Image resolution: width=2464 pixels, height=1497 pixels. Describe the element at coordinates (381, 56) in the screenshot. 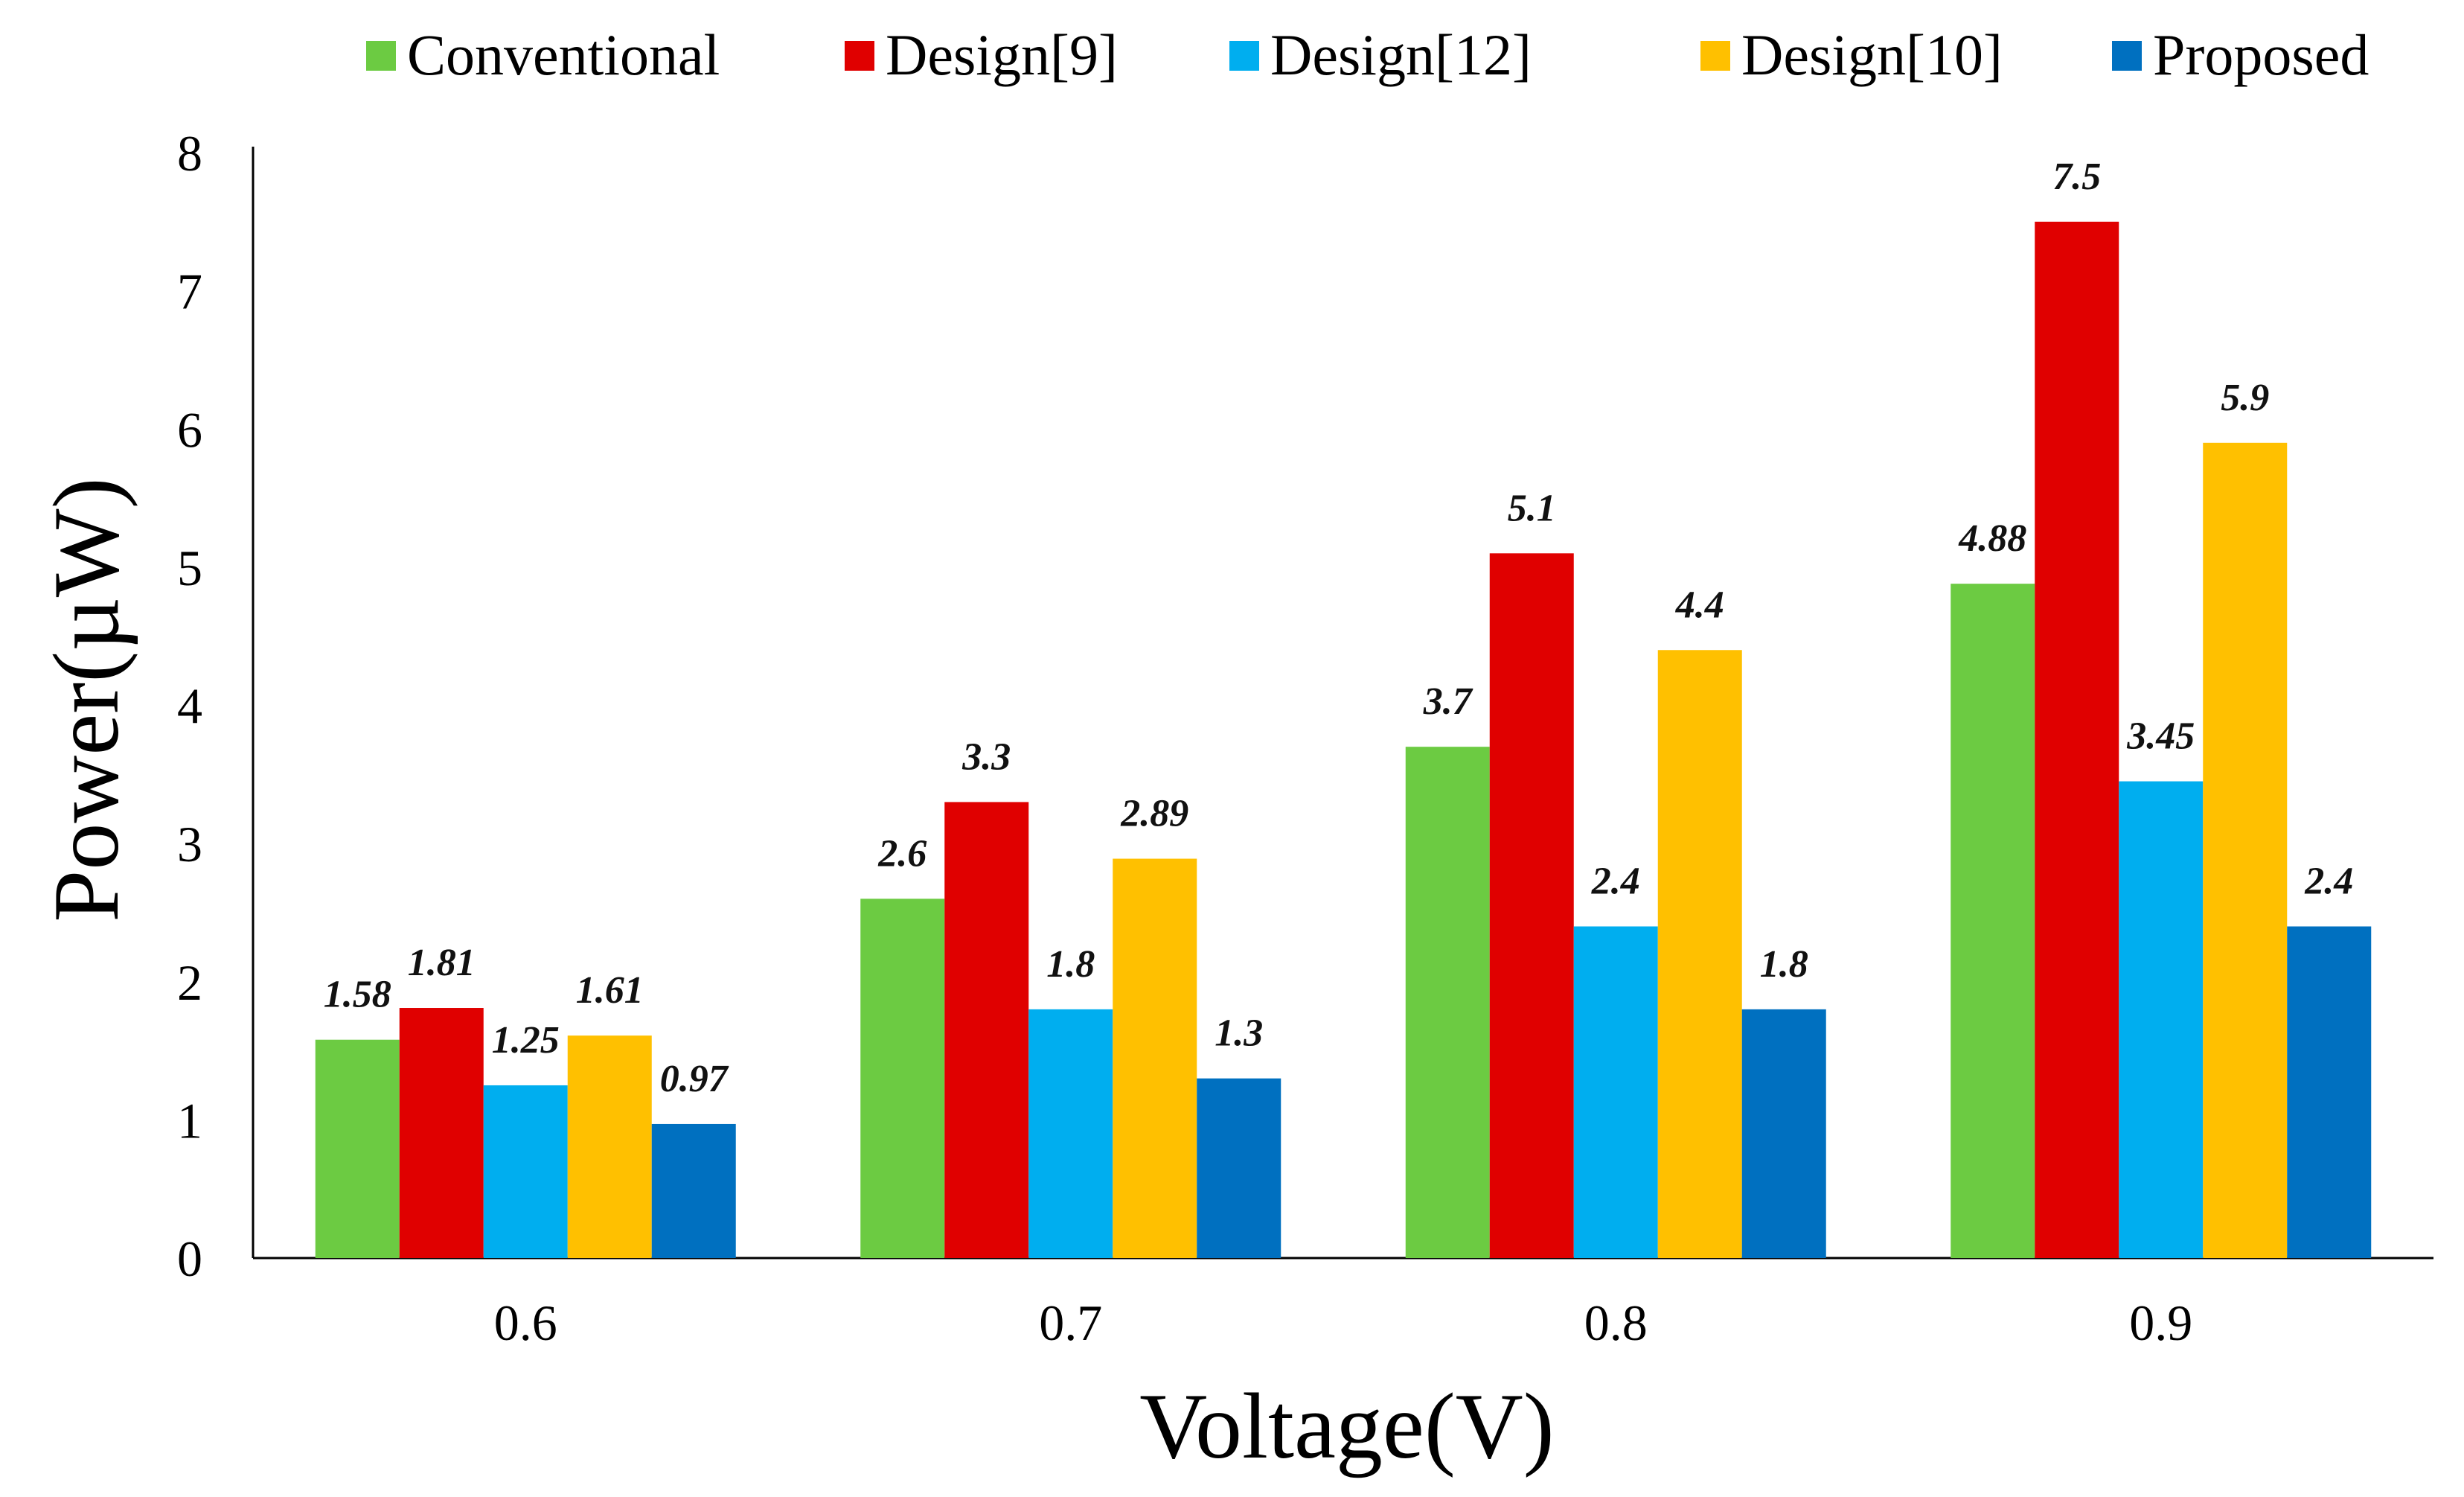

I see `legend-swatch-conventional` at that location.